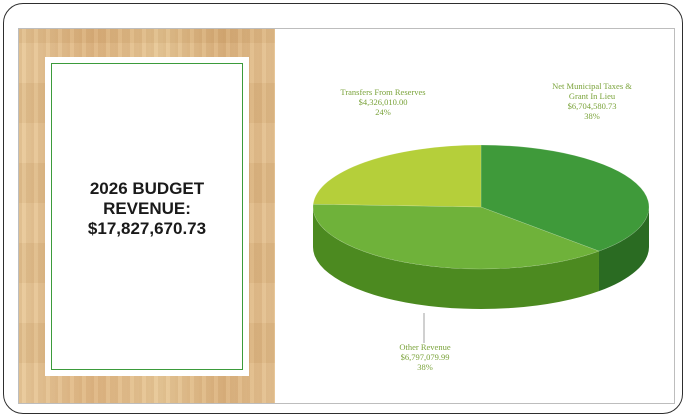  What do you see at coordinates (425, 367) in the screenshot?
I see `label-other-percent: 38%` at bounding box center [425, 367].